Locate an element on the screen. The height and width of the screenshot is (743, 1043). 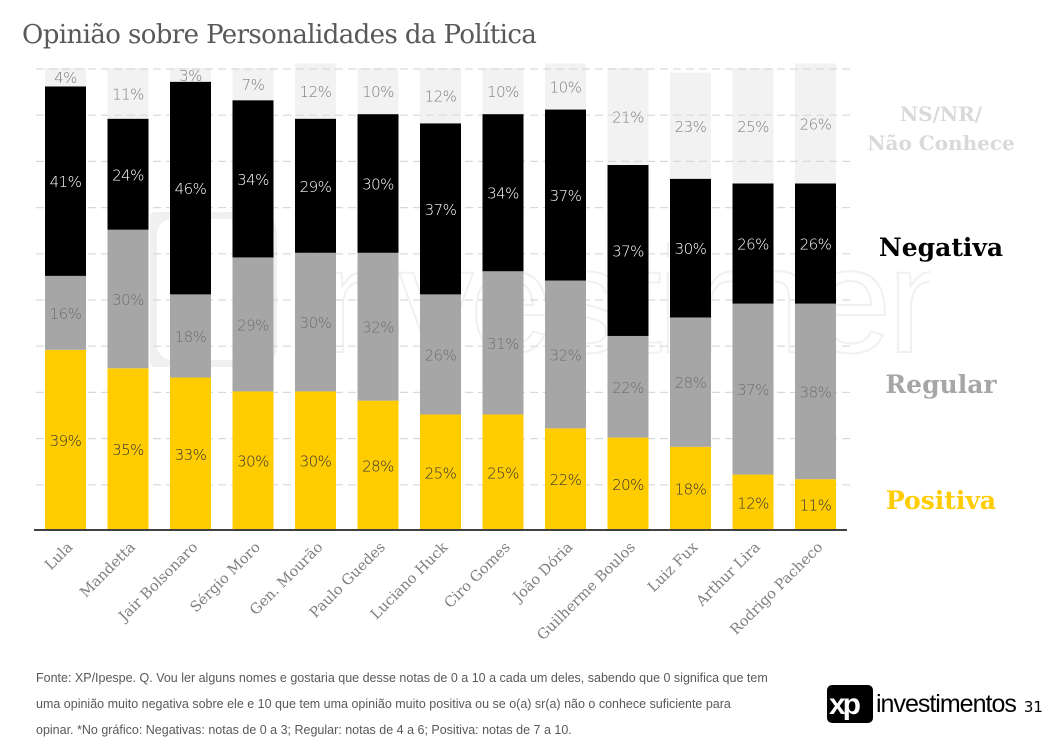
legend-ns-line1: NS/NR/ is located at coordinates (941, 114).